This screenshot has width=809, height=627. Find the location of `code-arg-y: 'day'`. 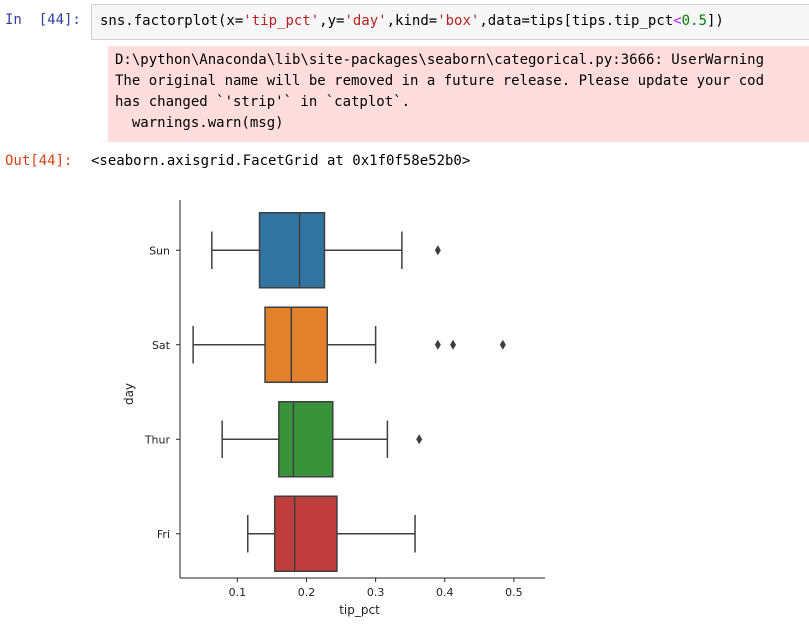

code-arg-y: 'day' is located at coordinates (365, 21).